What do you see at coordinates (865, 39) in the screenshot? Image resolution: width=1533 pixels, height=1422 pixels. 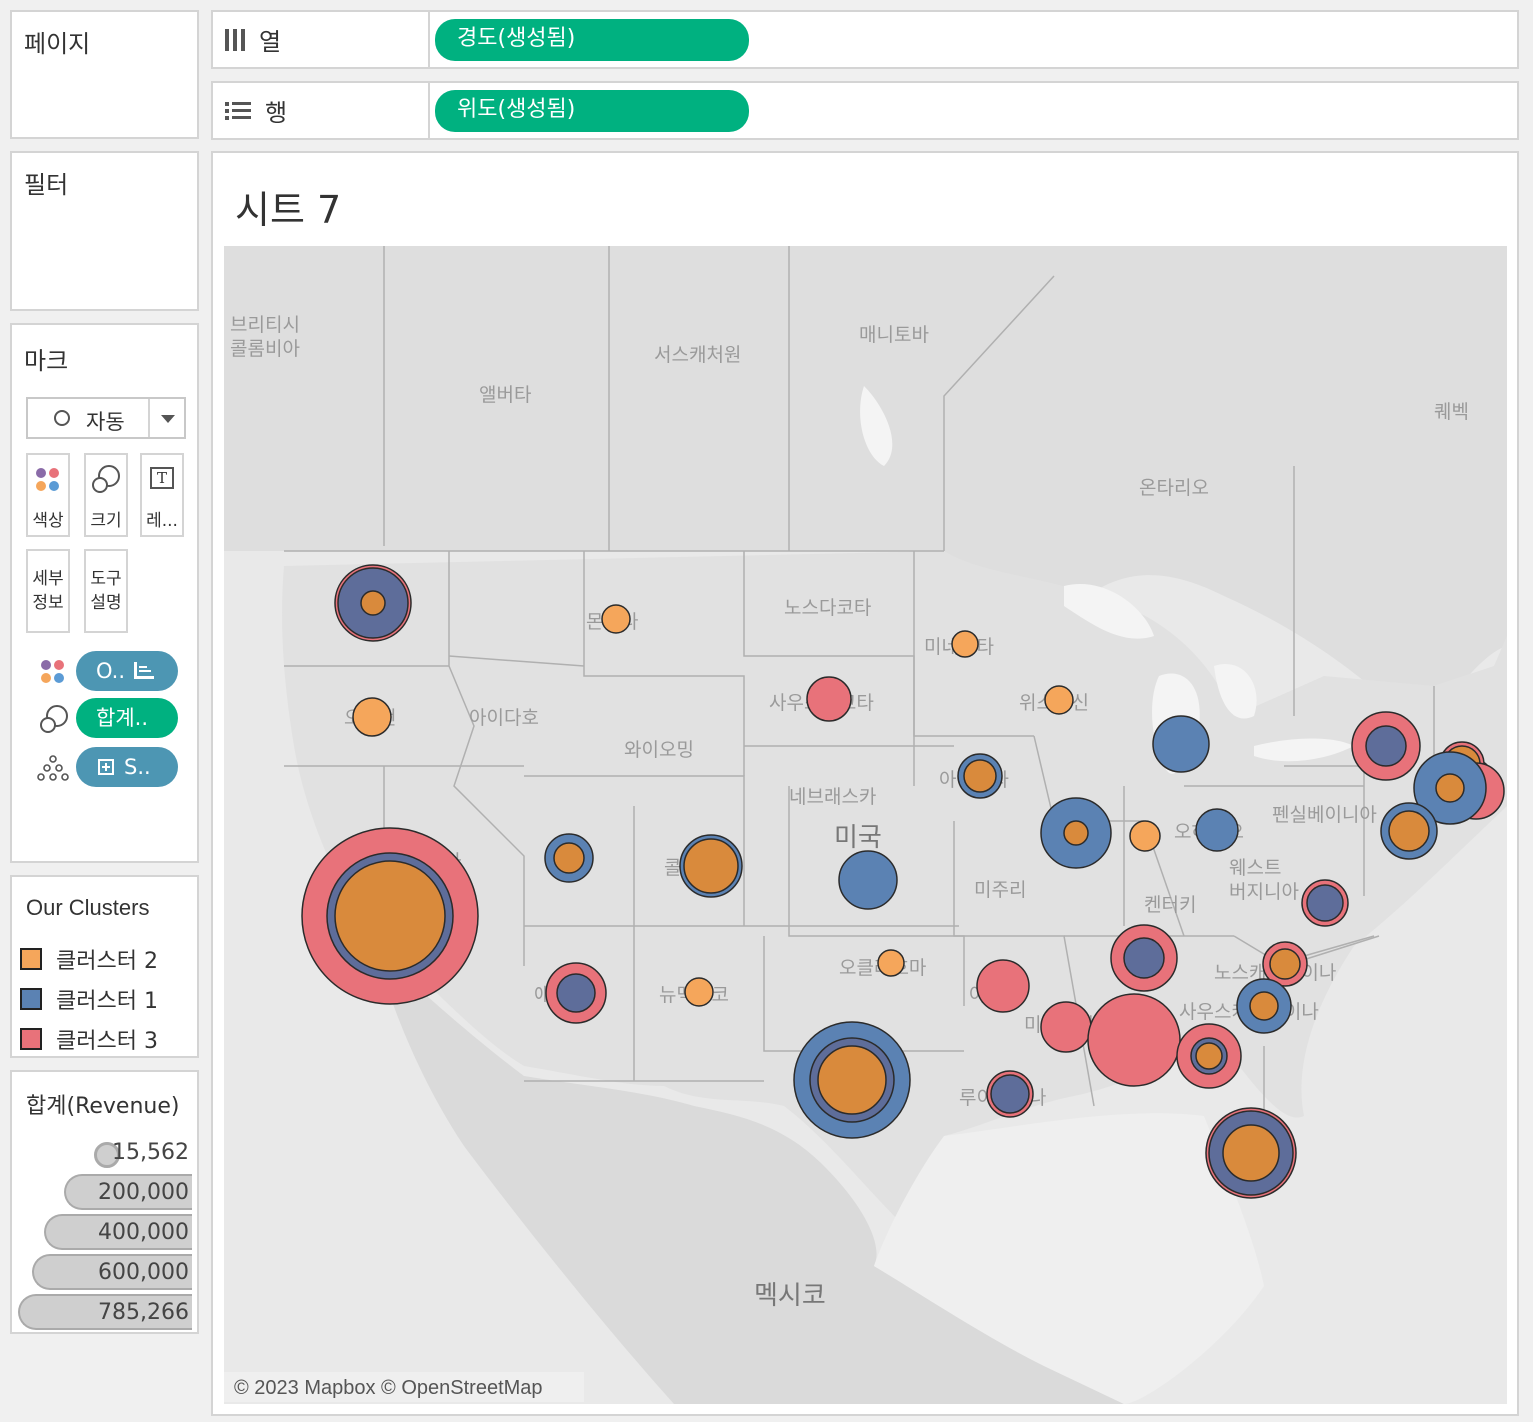 I see `columns-shelf: 열 경도(생성됨)` at bounding box center [865, 39].